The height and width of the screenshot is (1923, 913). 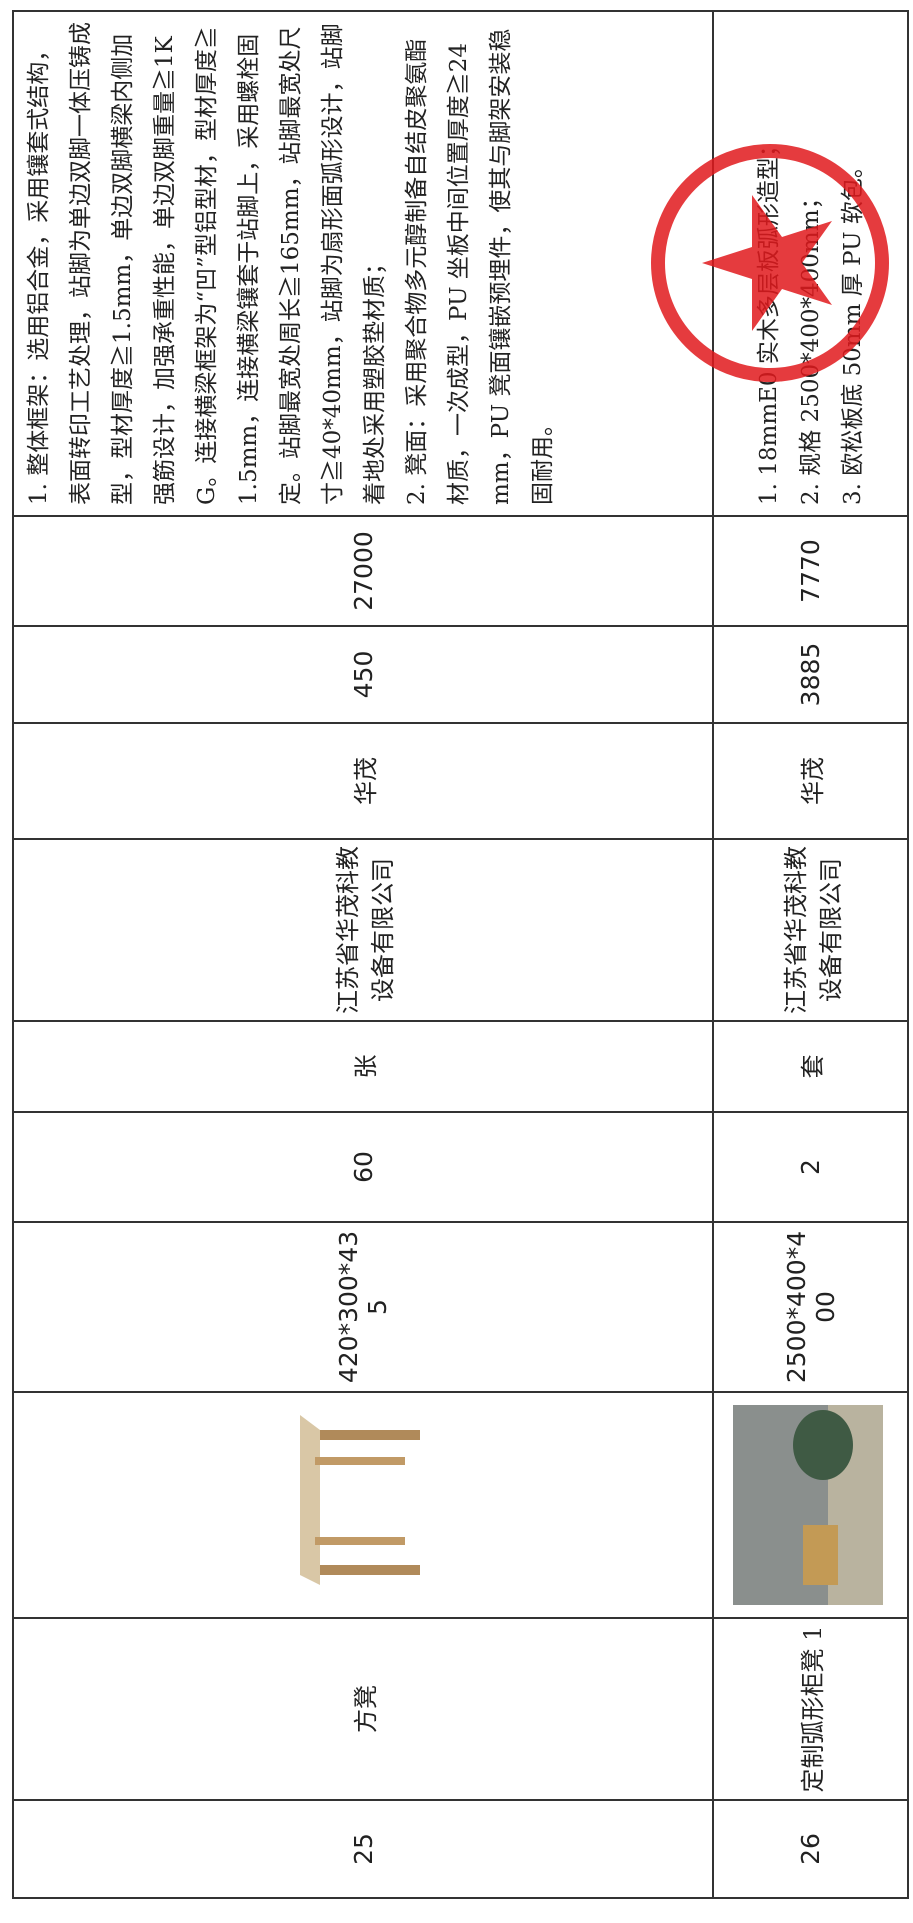 I want to click on item-number: 26, so click(x=810, y=1849).